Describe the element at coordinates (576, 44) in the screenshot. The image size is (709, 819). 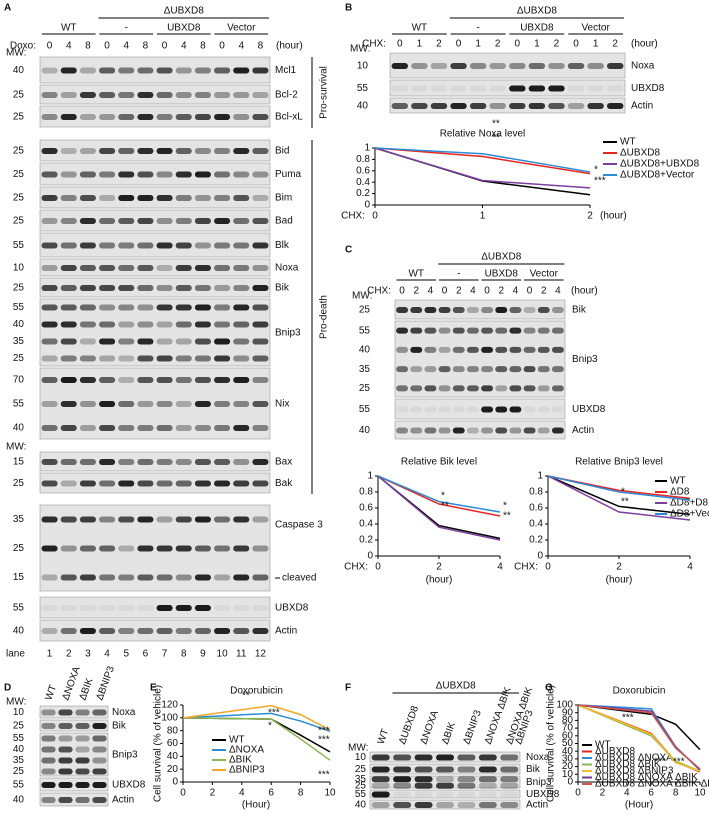
I see `time-label: 0` at that location.